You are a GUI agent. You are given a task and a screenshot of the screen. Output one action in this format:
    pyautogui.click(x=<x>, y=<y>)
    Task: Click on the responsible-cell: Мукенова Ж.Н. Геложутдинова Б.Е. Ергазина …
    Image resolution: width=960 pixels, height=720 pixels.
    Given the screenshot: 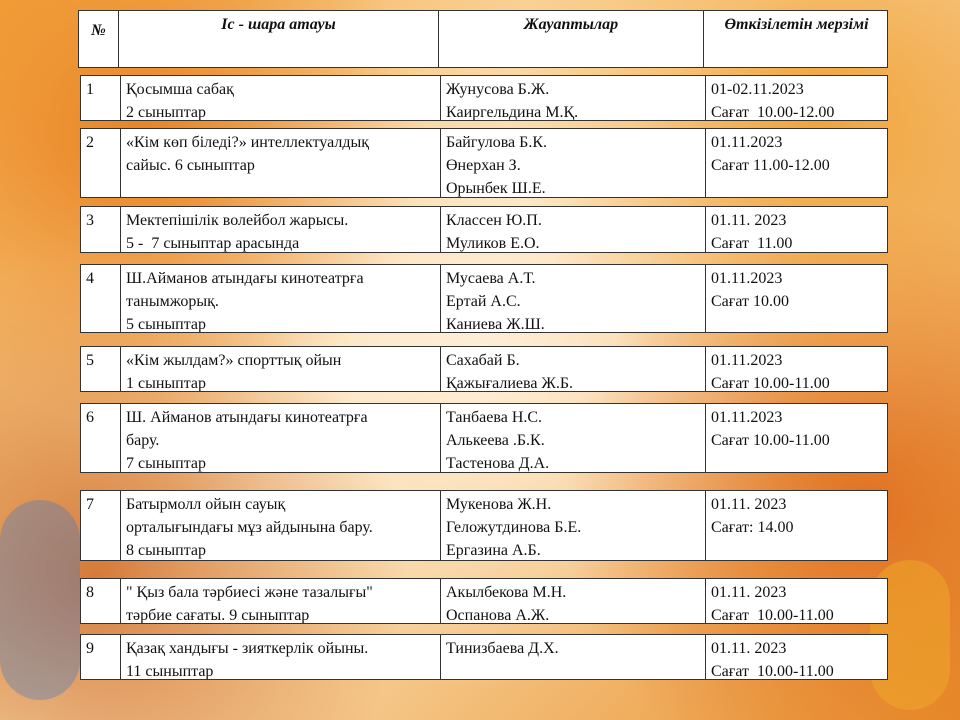 What is the action you would take?
    pyautogui.click(x=573, y=525)
    